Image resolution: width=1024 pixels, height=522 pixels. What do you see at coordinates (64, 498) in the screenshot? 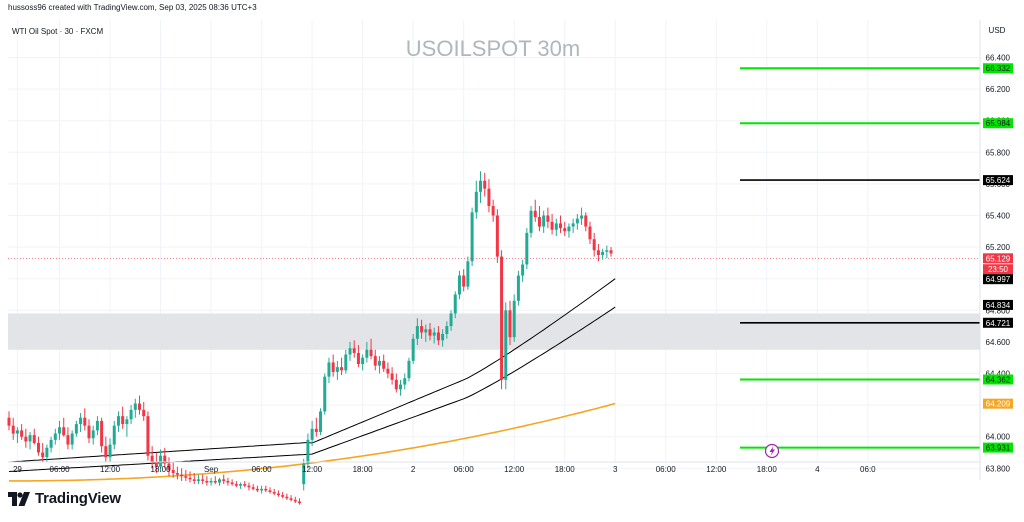
I see `tradingview-logo: TradingView` at bounding box center [64, 498].